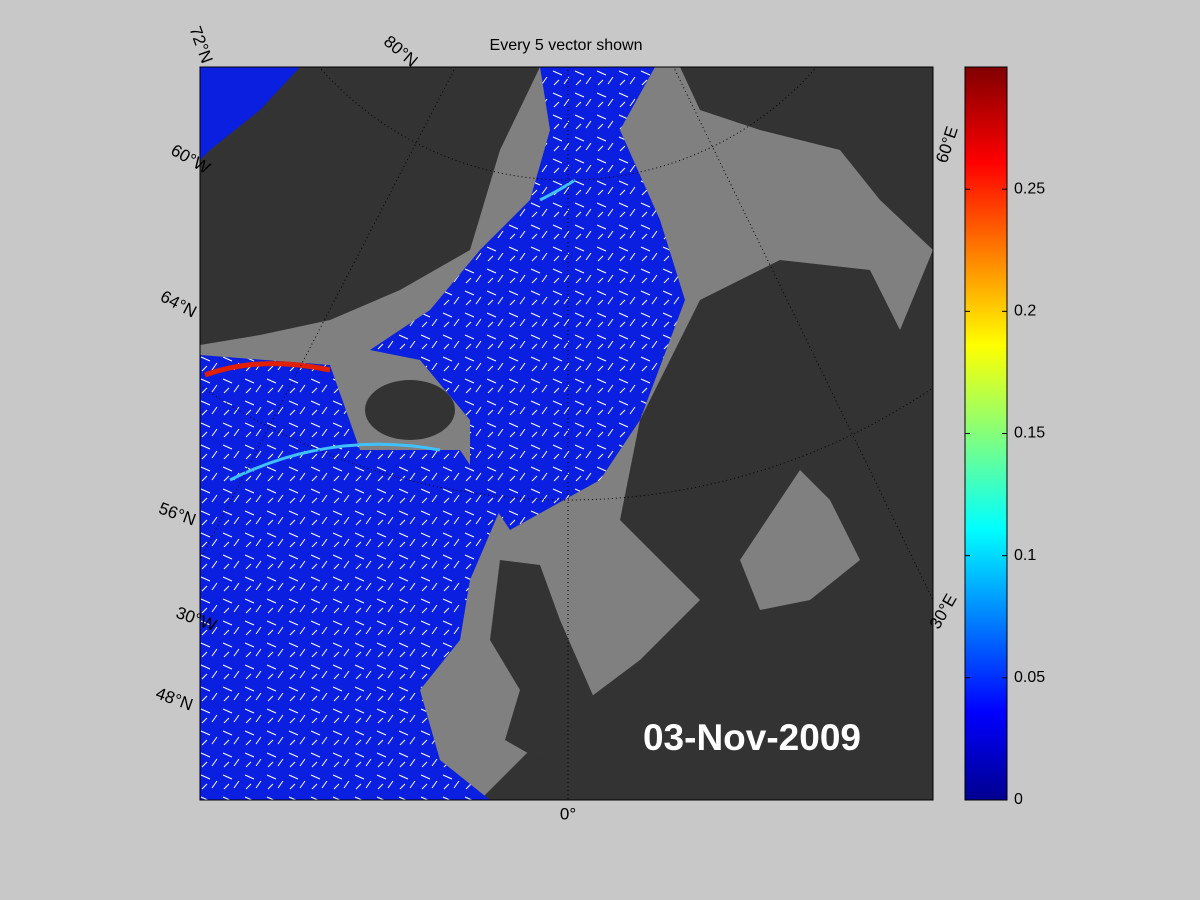 This screenshot has height=900, width=1200. I want to click on colorbar-tick-label: 0, so click(1018, 799).